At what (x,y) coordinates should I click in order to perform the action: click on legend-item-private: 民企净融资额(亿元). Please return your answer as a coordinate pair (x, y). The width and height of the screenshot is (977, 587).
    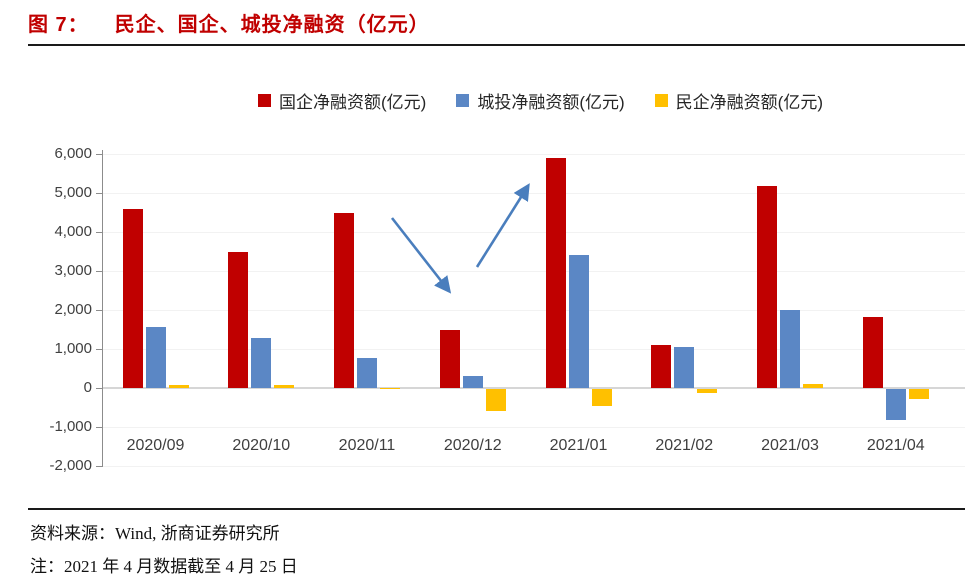
    Looking at the image, I should click on (738, 100).